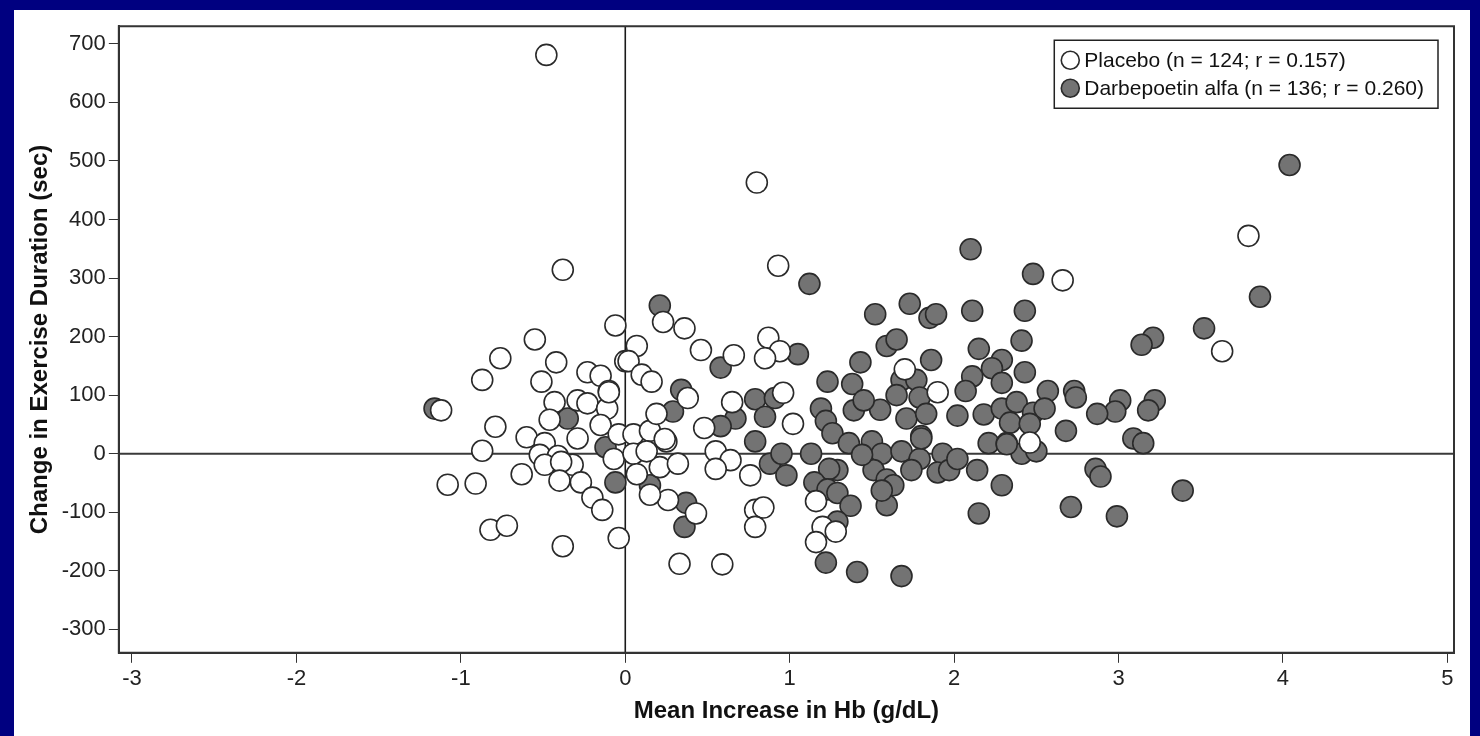 This screenshot has height=736, width=1480. What do you see at coordinates (789, 678) in the screenshot?
I see `x-tick-label: 1` at bounding box center [789, 678].